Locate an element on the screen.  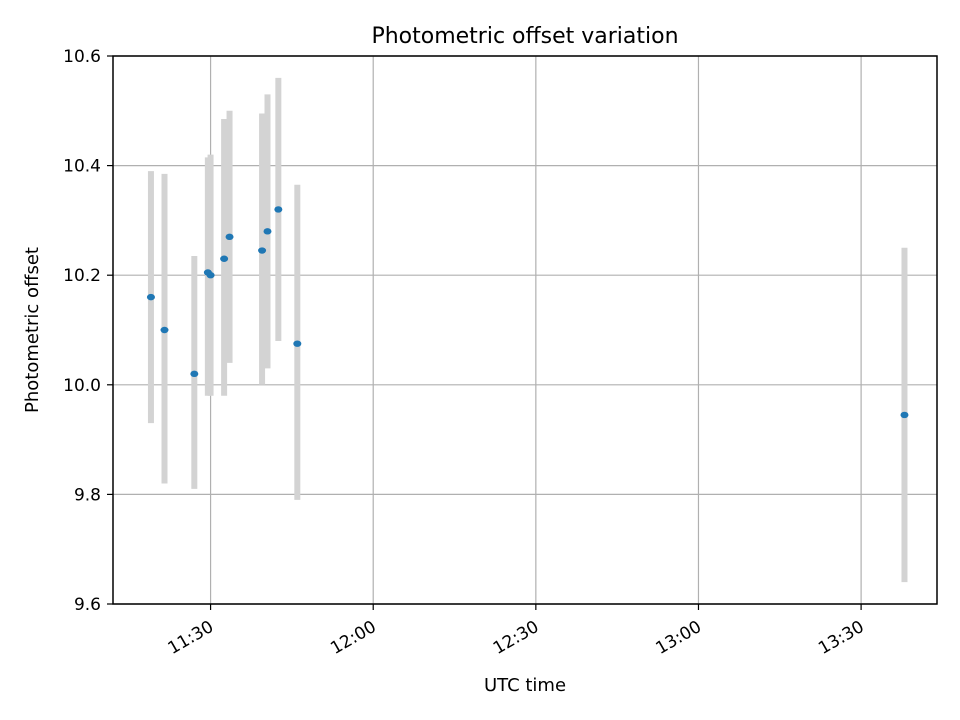
y-tick-label: 10.0 is located at coordinates (82, 386).